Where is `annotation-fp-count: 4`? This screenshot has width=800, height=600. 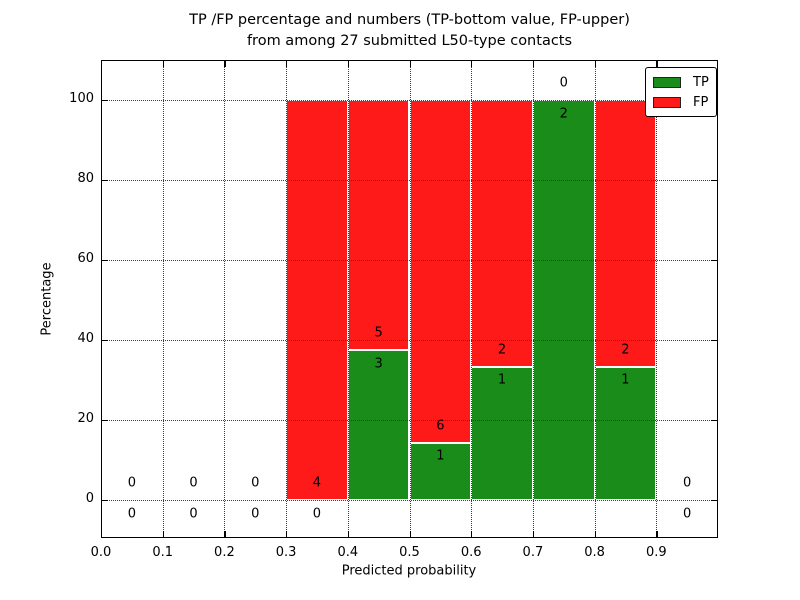 annotation-fp-count: 4 is located at coordinates (317, 483).